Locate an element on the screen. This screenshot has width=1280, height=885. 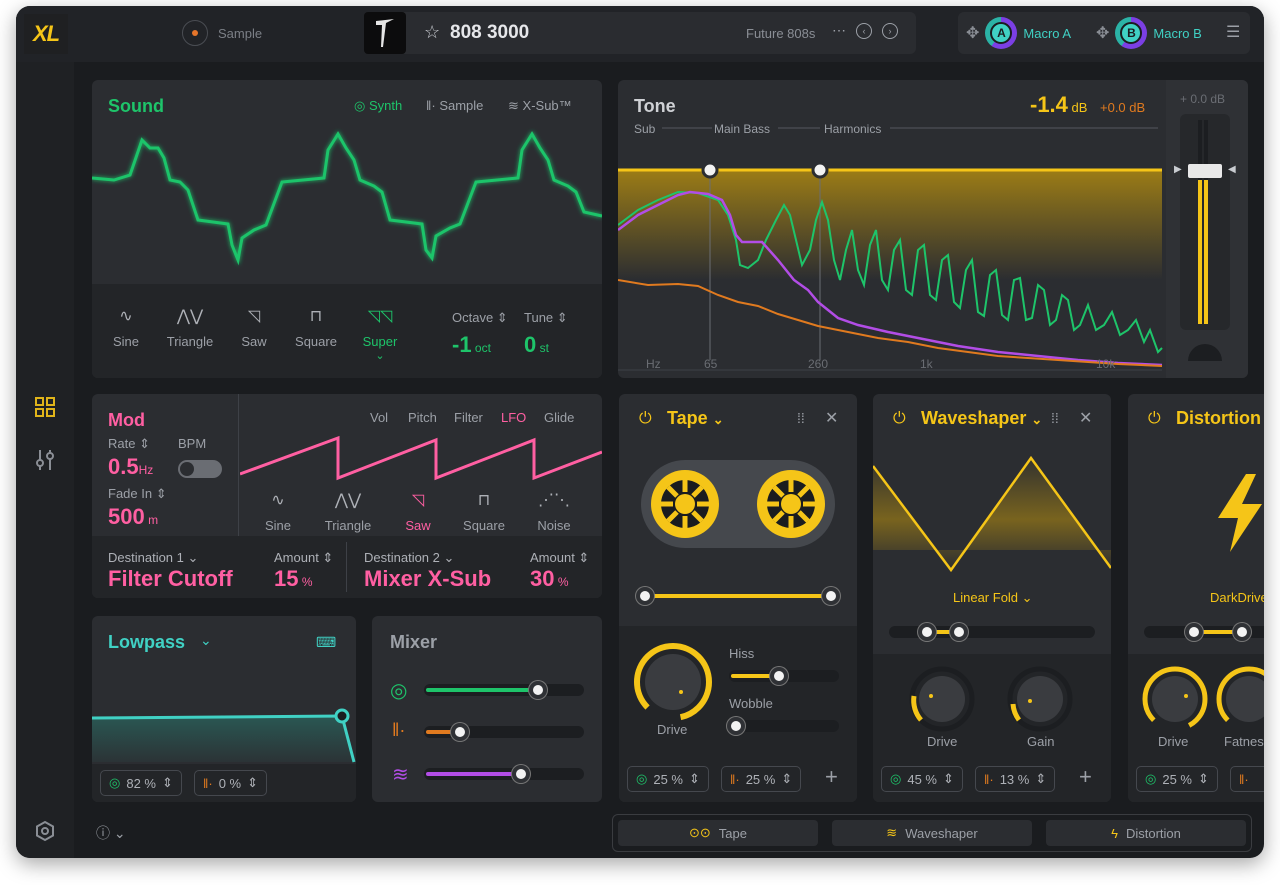
favorite-star-icon: ☆ is located at coordinates (432, 32).